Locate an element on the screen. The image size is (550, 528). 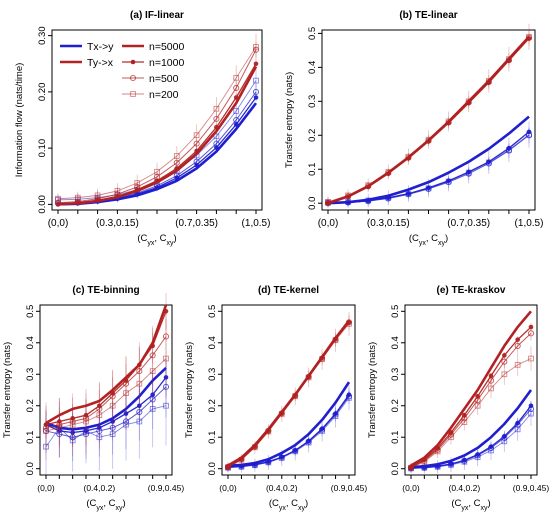
panel-title: (e) TE-kraskov is located at coordinates (471, 290).